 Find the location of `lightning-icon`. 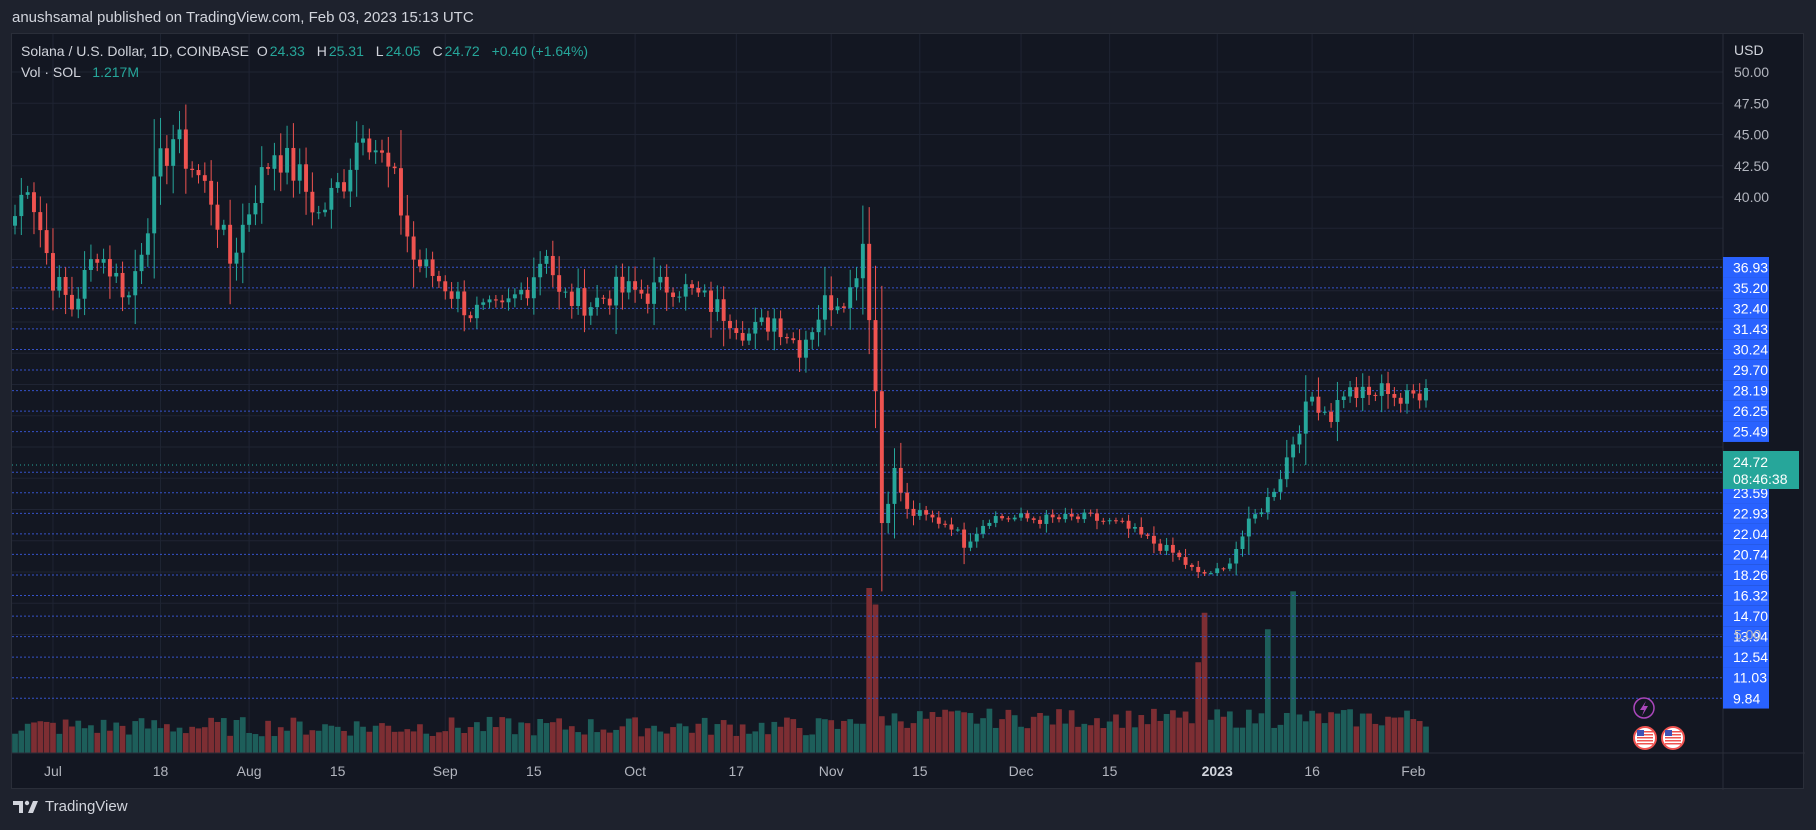

lightning-icon is located at coordinates (1644, 708).